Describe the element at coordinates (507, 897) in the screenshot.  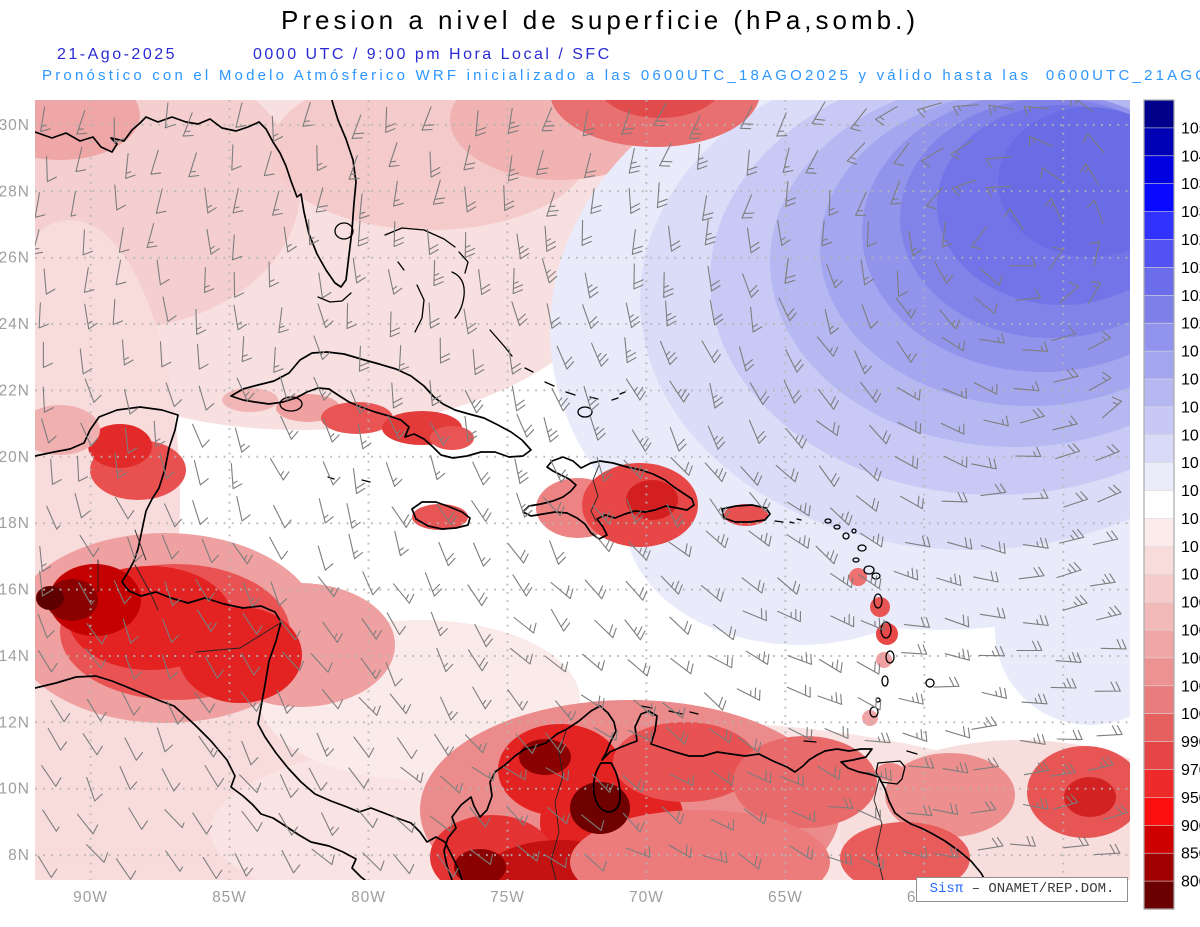
I see `lon-tick-label: 75W` at that location.